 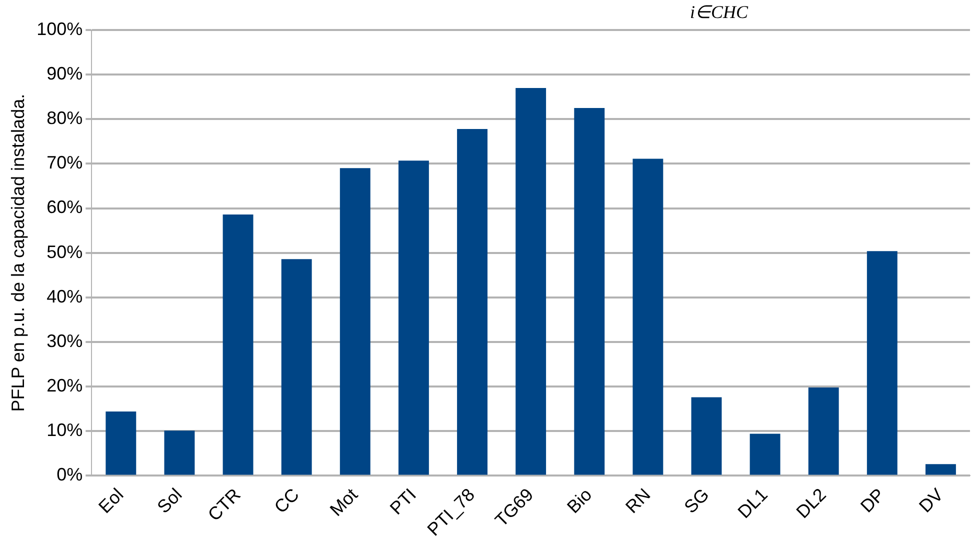 I want to click on y-tick-label: 90%, so click(x=64, y=74).